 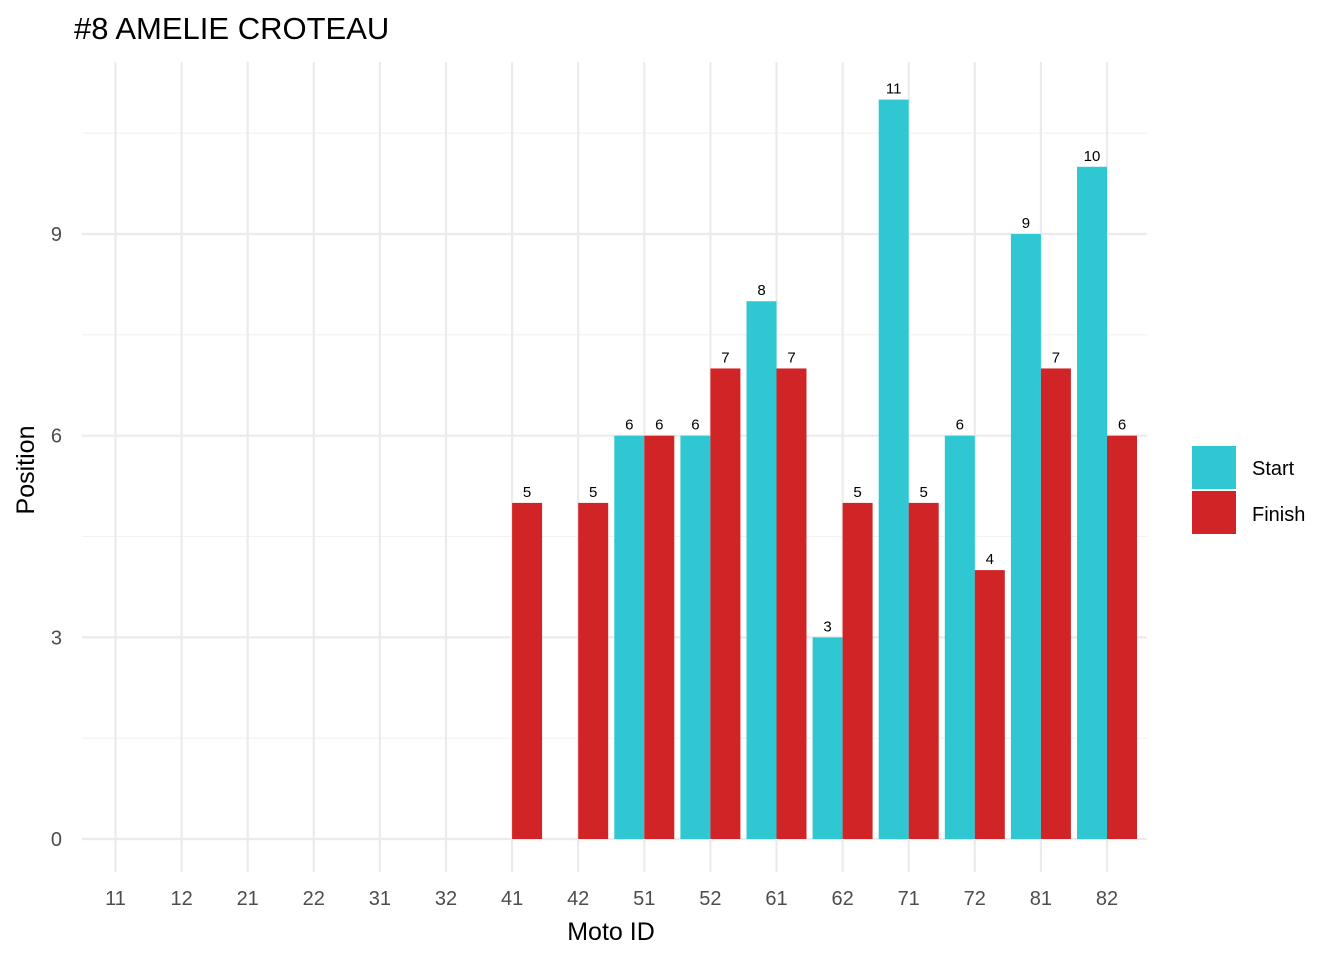 I want to click on data-label-start-81: 9, so click(x=1026, y=223).